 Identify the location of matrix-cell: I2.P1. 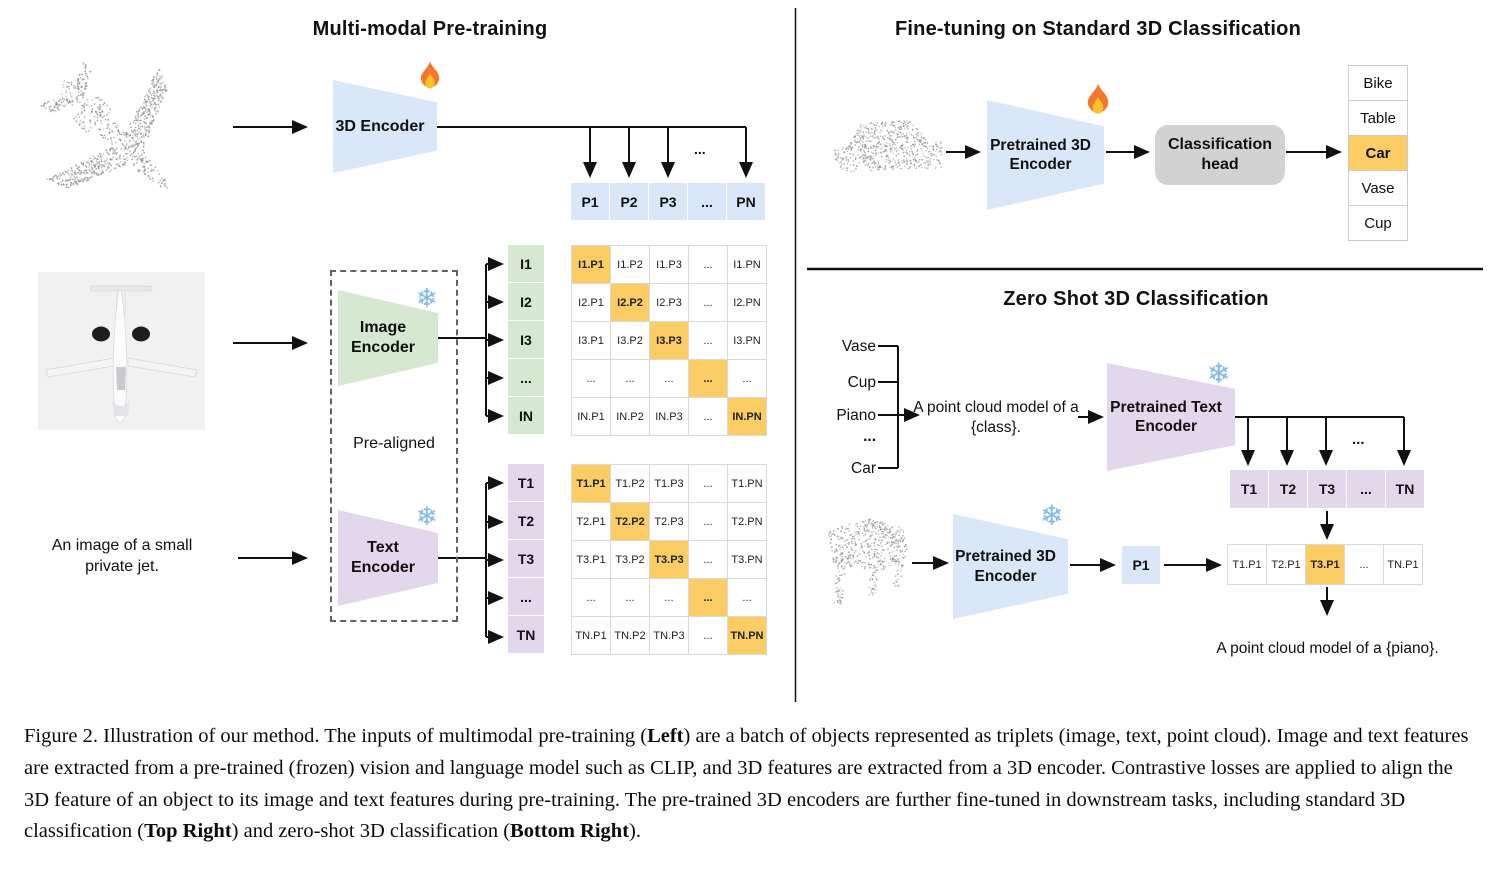
(591, 303).